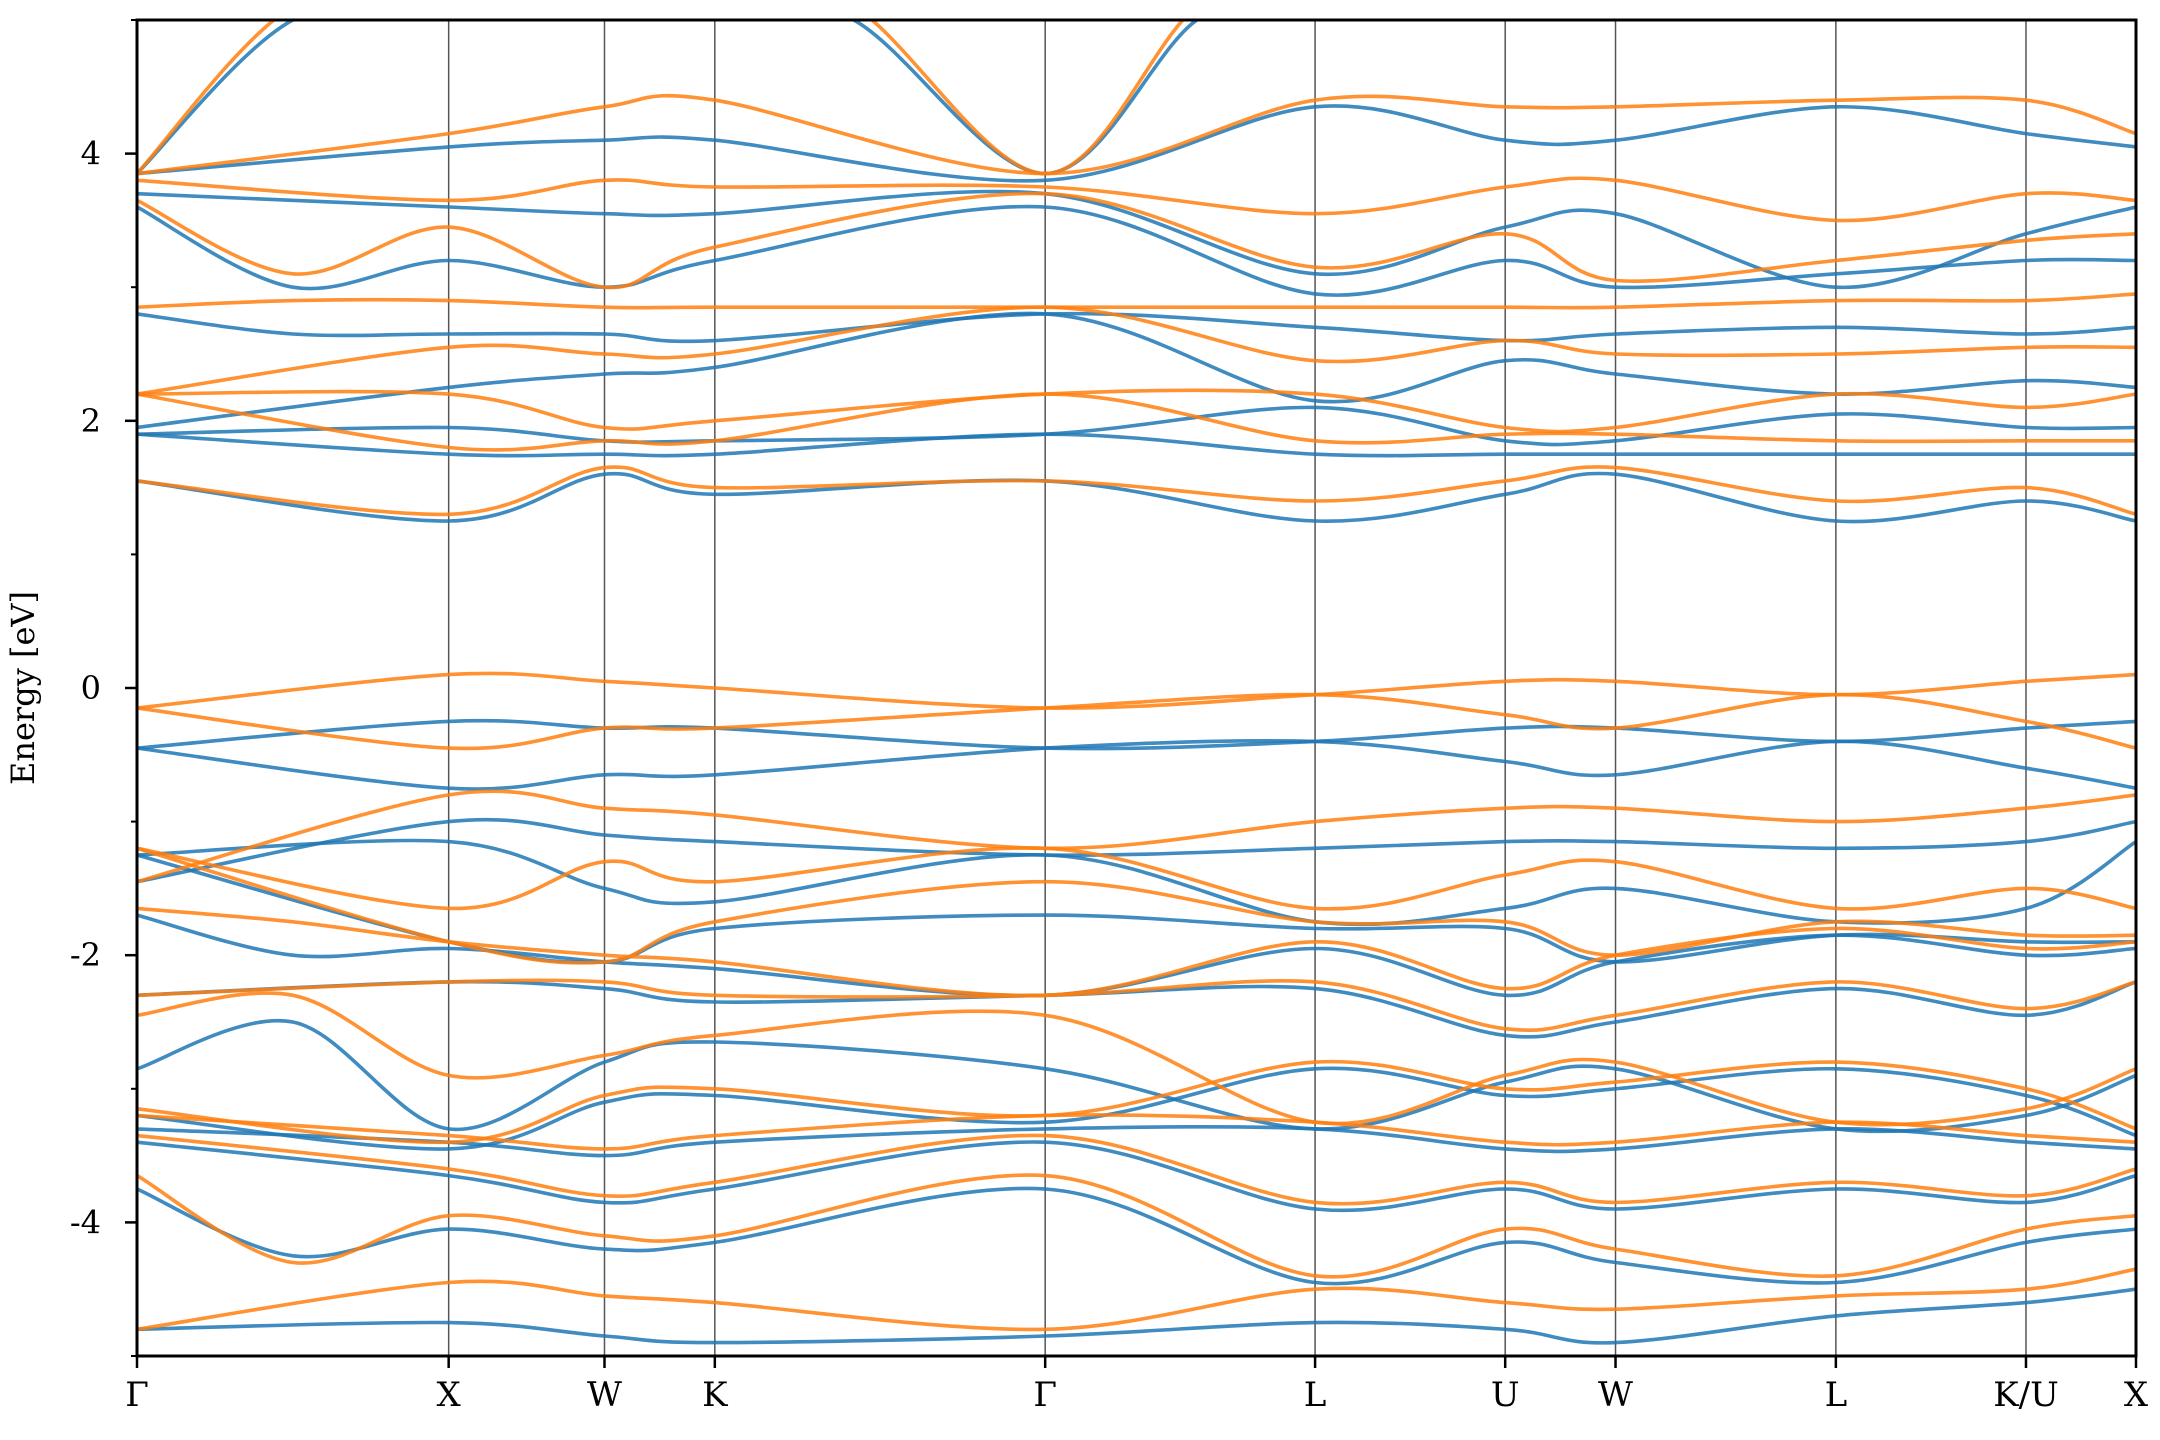  Describe the element at coordinates (91, 154) in the screenshot. I see `y-tick-label: 4` at that location.